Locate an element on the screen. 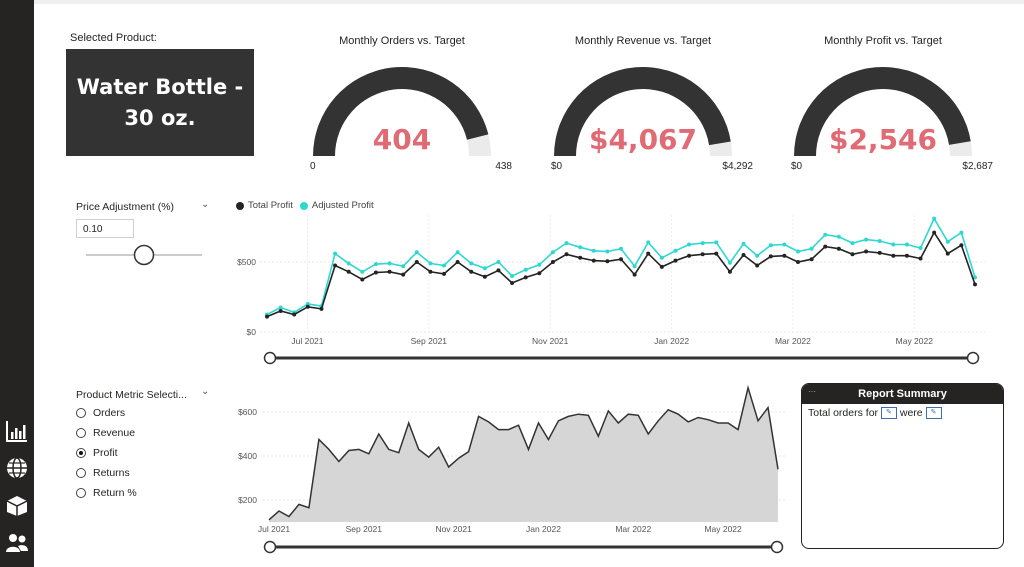 The width and height of the screenshot is (1024, 567). box-icon is located at coordinates (17, 505).